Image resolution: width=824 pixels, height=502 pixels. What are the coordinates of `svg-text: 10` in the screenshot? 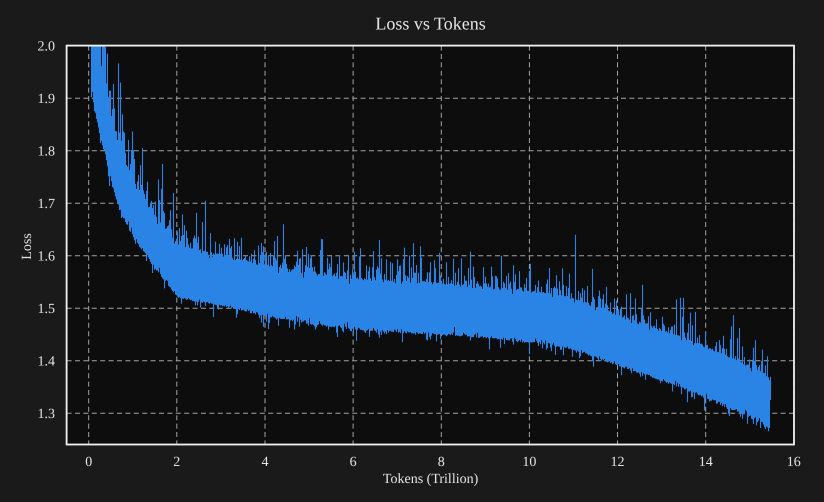 It's located at (529, 462).